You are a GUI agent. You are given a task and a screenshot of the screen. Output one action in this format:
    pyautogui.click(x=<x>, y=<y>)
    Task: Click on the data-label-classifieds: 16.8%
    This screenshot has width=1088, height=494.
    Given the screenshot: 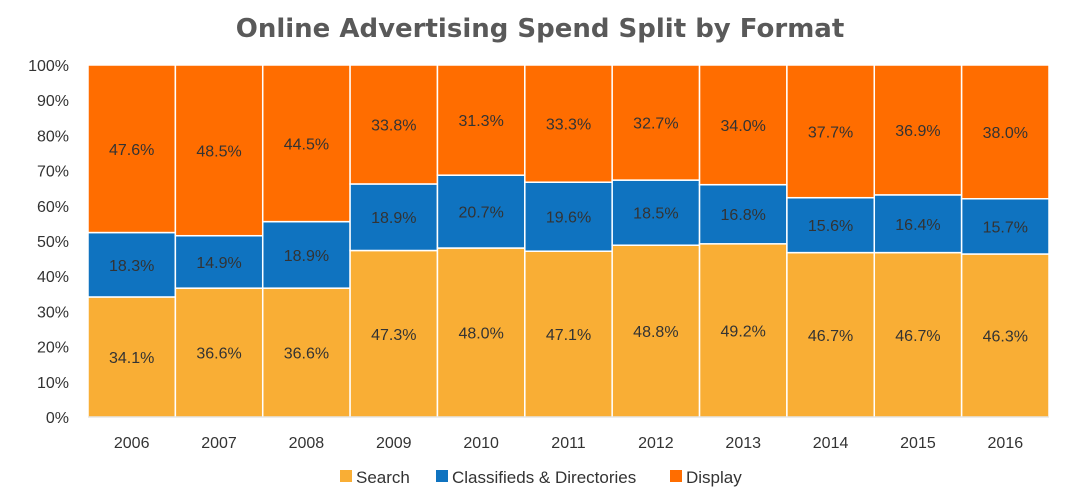 What is the action you would take?
    pyautogui.click(x=743, y=215)
    